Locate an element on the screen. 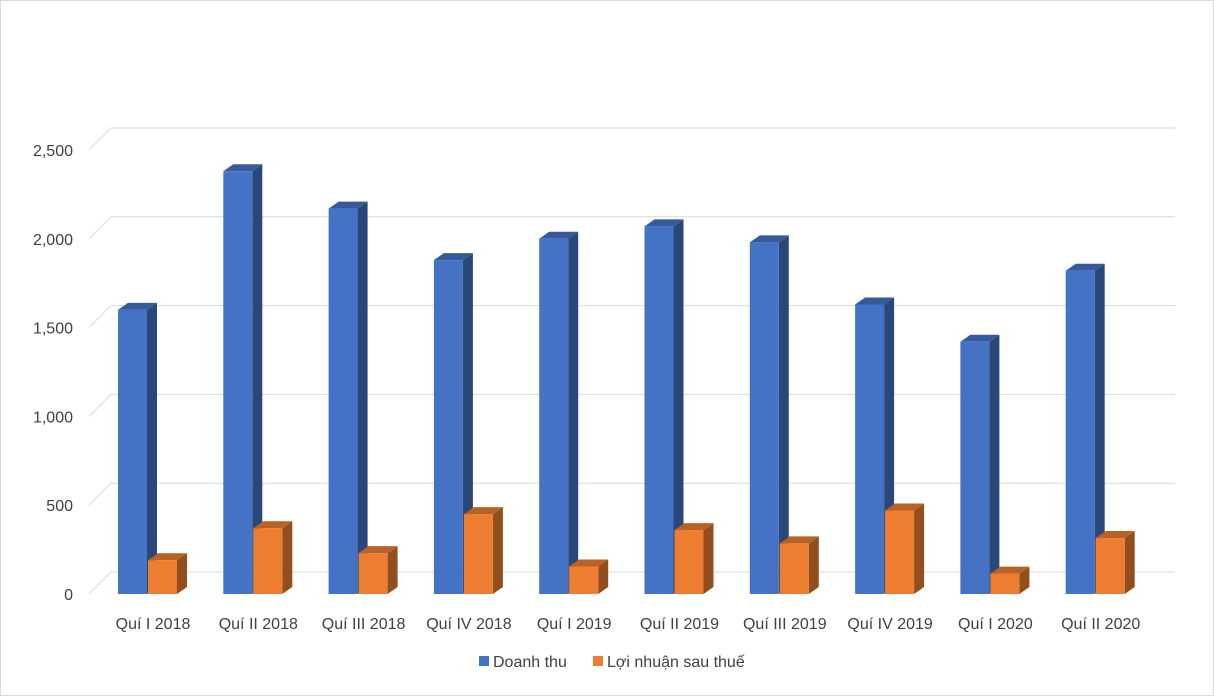 The height and width of the screenshot is (696, 1214). x-tick-label: Quí I 2019 is located at coordinates (574, 624).